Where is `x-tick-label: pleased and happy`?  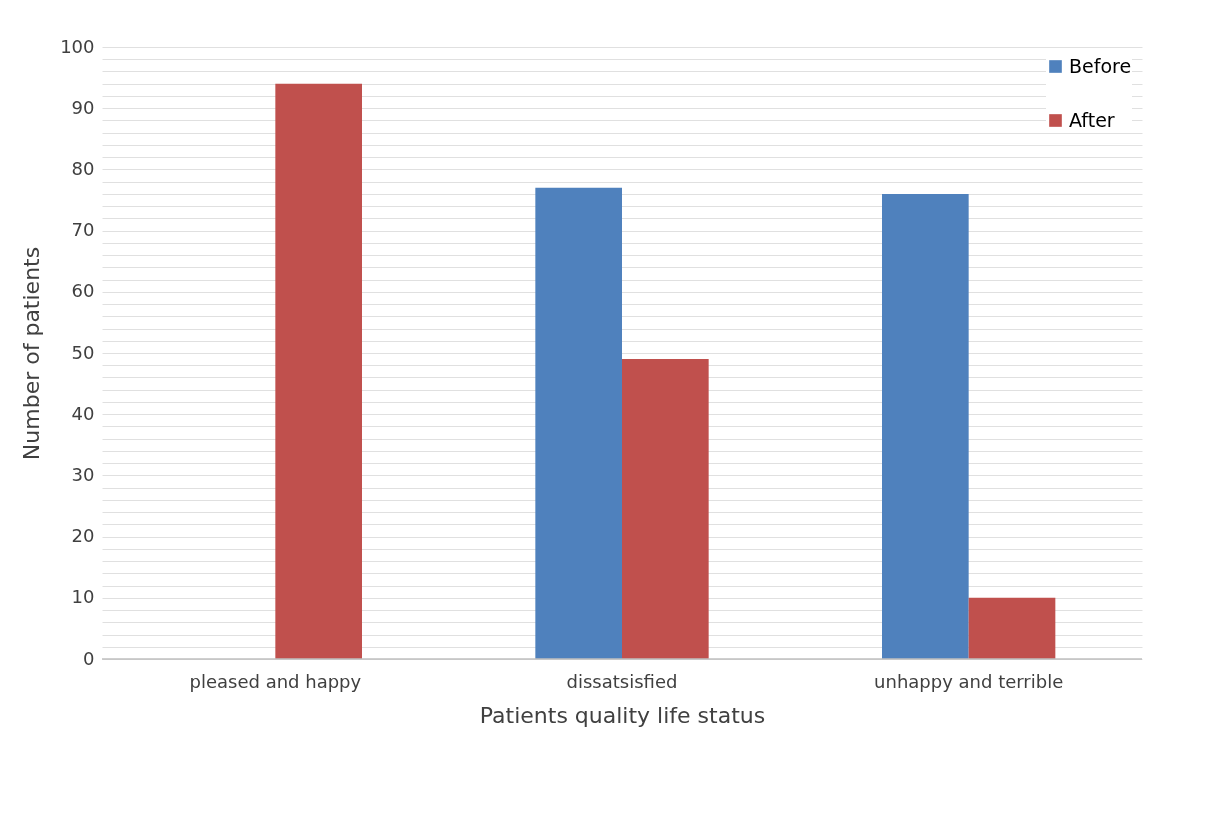 x-tick-label: pleased and happy is located at coordinates (275, 681).